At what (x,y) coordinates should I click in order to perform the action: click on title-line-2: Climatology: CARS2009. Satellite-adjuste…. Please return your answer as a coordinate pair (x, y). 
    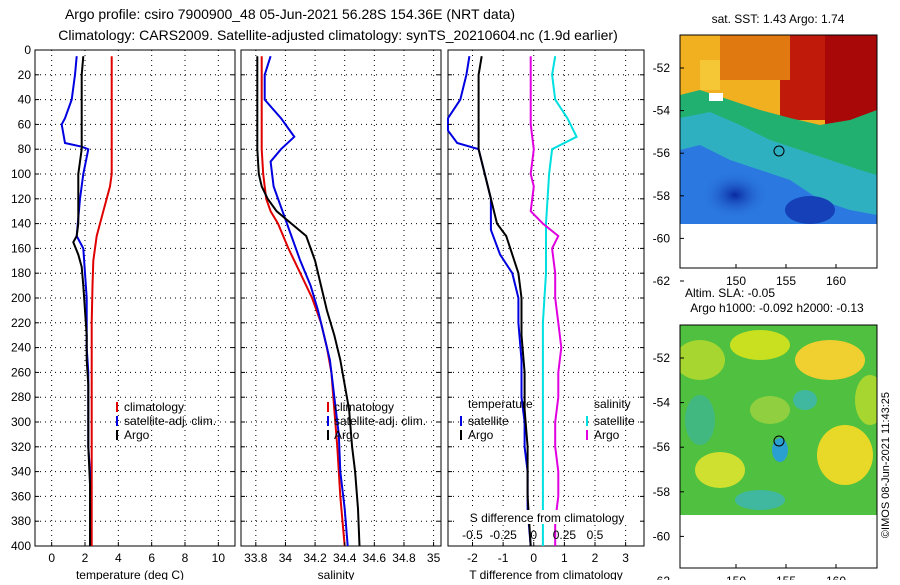
    Looking at the image, I should click on (338, 35).